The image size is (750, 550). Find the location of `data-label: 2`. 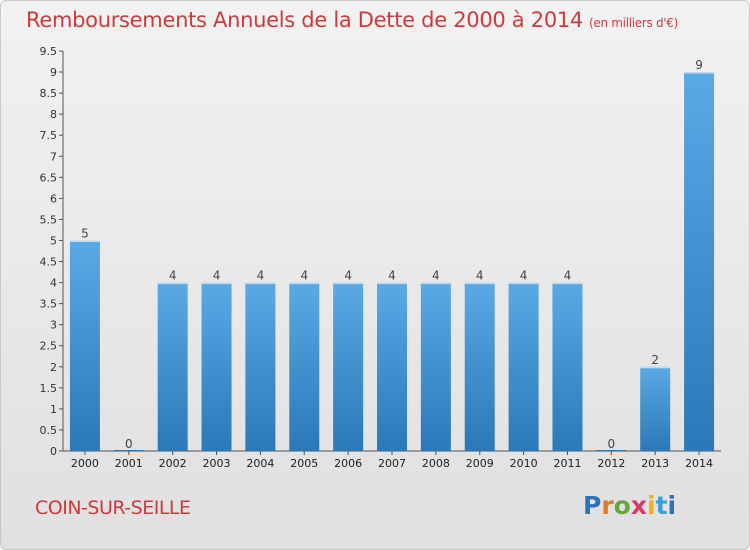

data-label: 2 is located at coordinates (655, 360).